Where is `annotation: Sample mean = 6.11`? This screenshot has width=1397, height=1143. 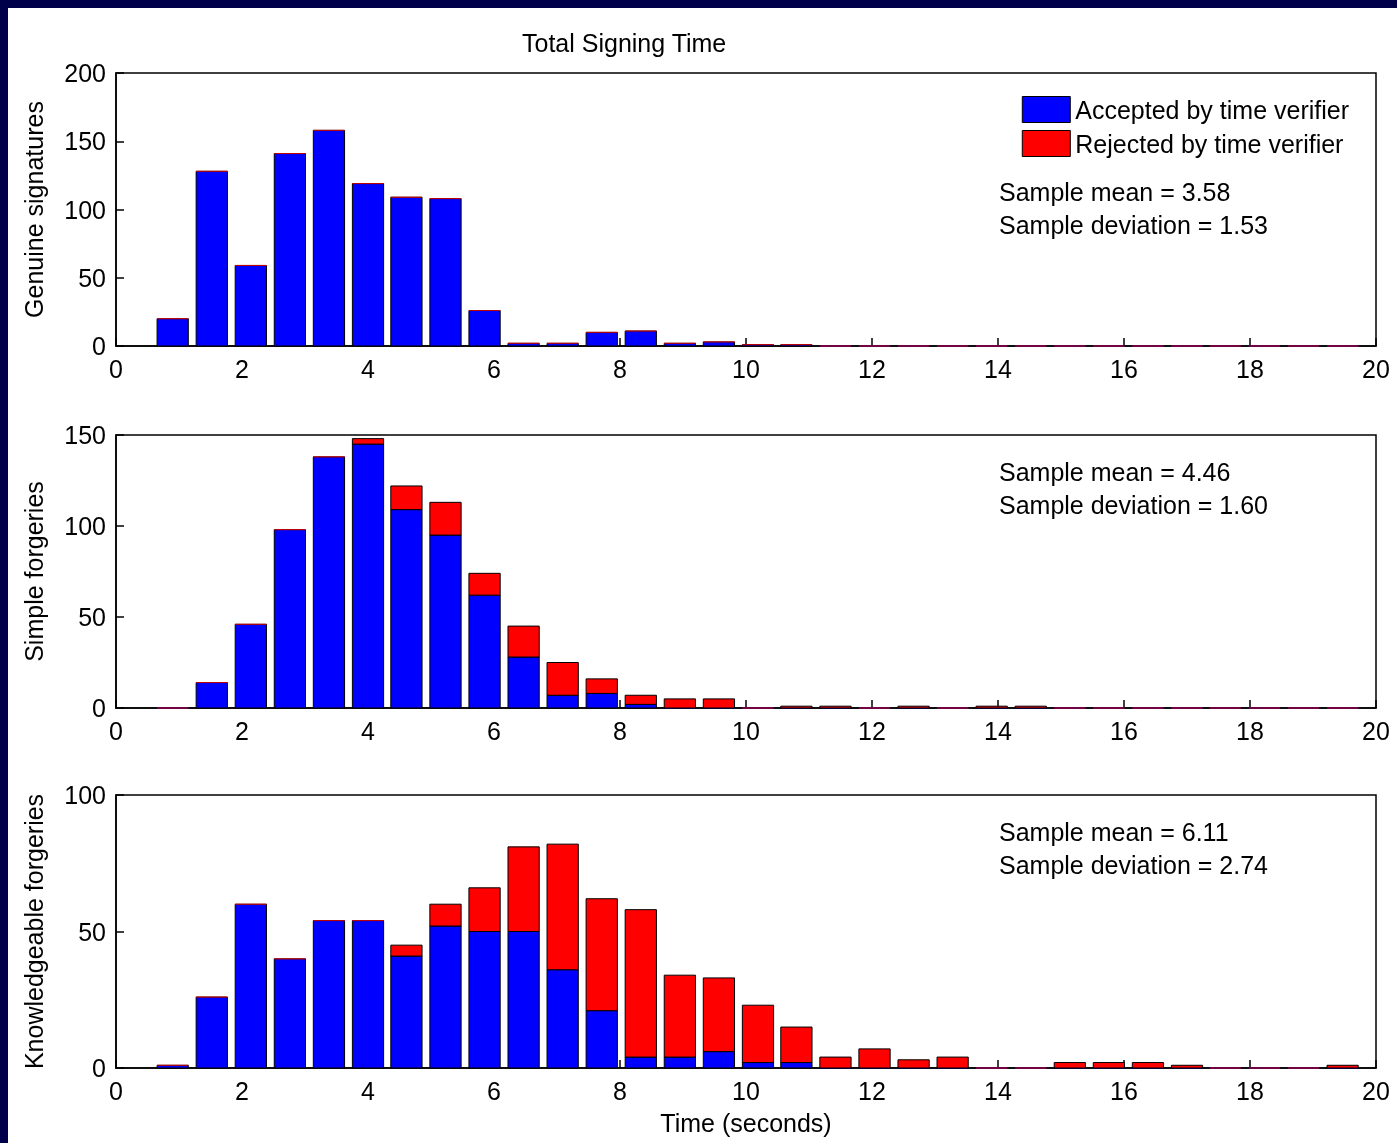 annotation: Sample mean = 6.11 is located at coordinates (1114, 832).